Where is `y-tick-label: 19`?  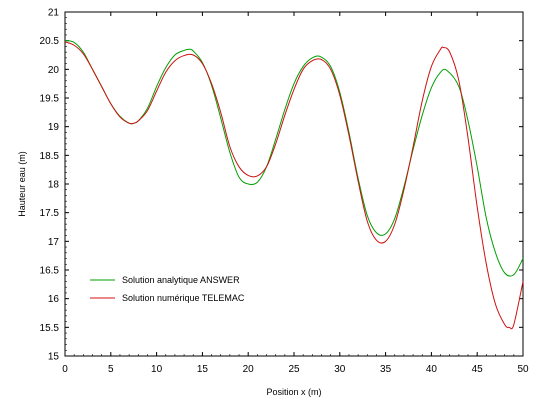 y-tick-label: 19 is located at coordinates (54, 127).